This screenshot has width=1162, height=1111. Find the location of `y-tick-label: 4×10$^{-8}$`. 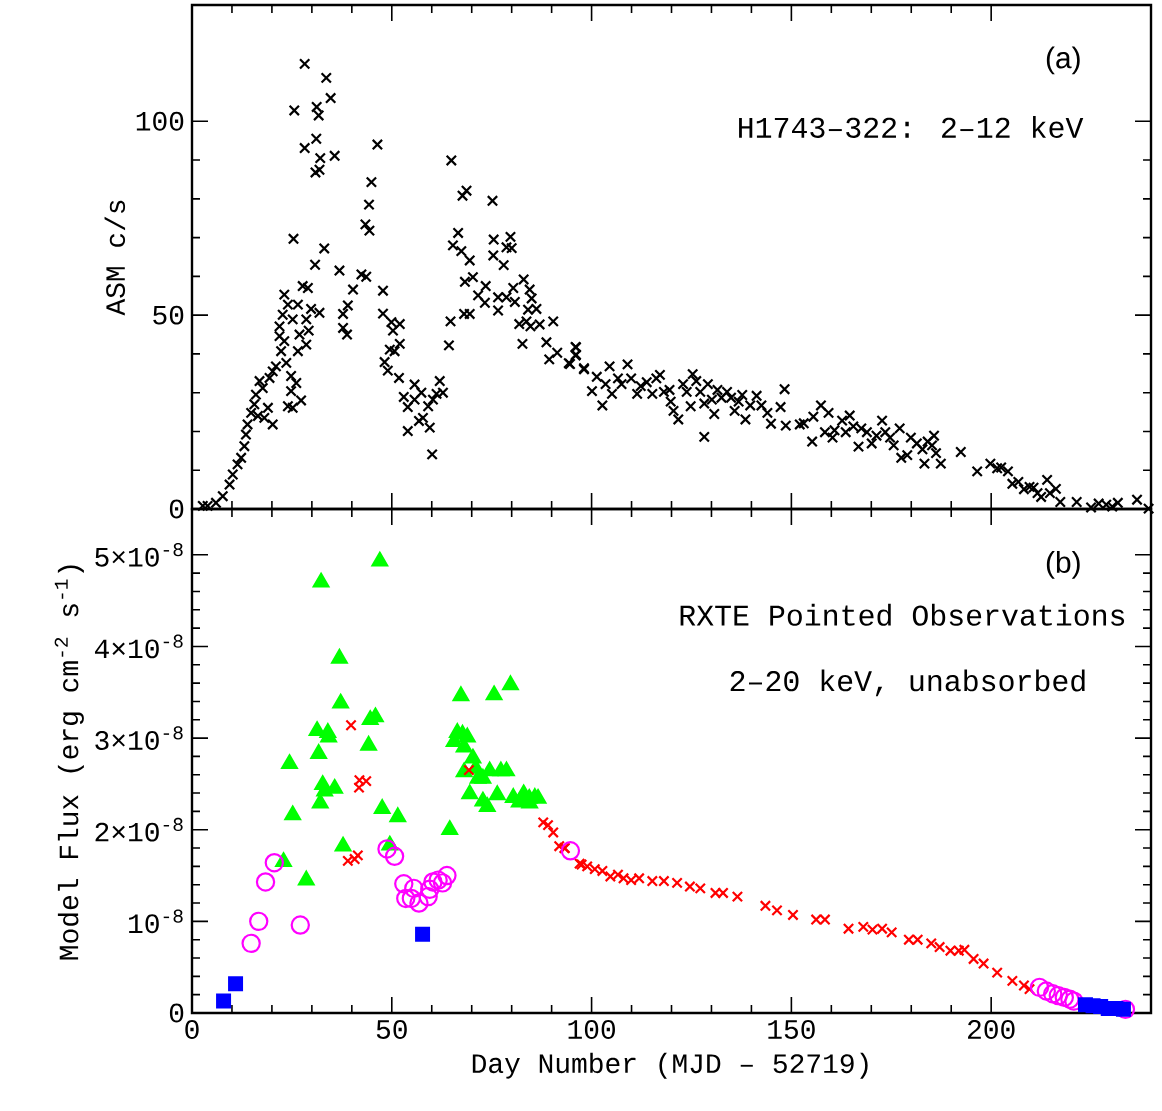

y-tick-label: 4×10$^{-8}$ is located at coordinates (138, 646).